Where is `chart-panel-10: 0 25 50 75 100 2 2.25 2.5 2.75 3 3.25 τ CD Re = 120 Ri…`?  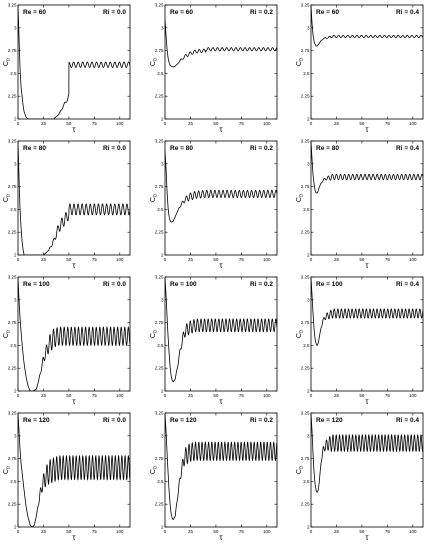 chart-panel-10: 0 25 50 75 100 2 2.25 2.5 2.75 3 3.25 τ CD Re = 120 Ri… is located at coordinates (67, 476).